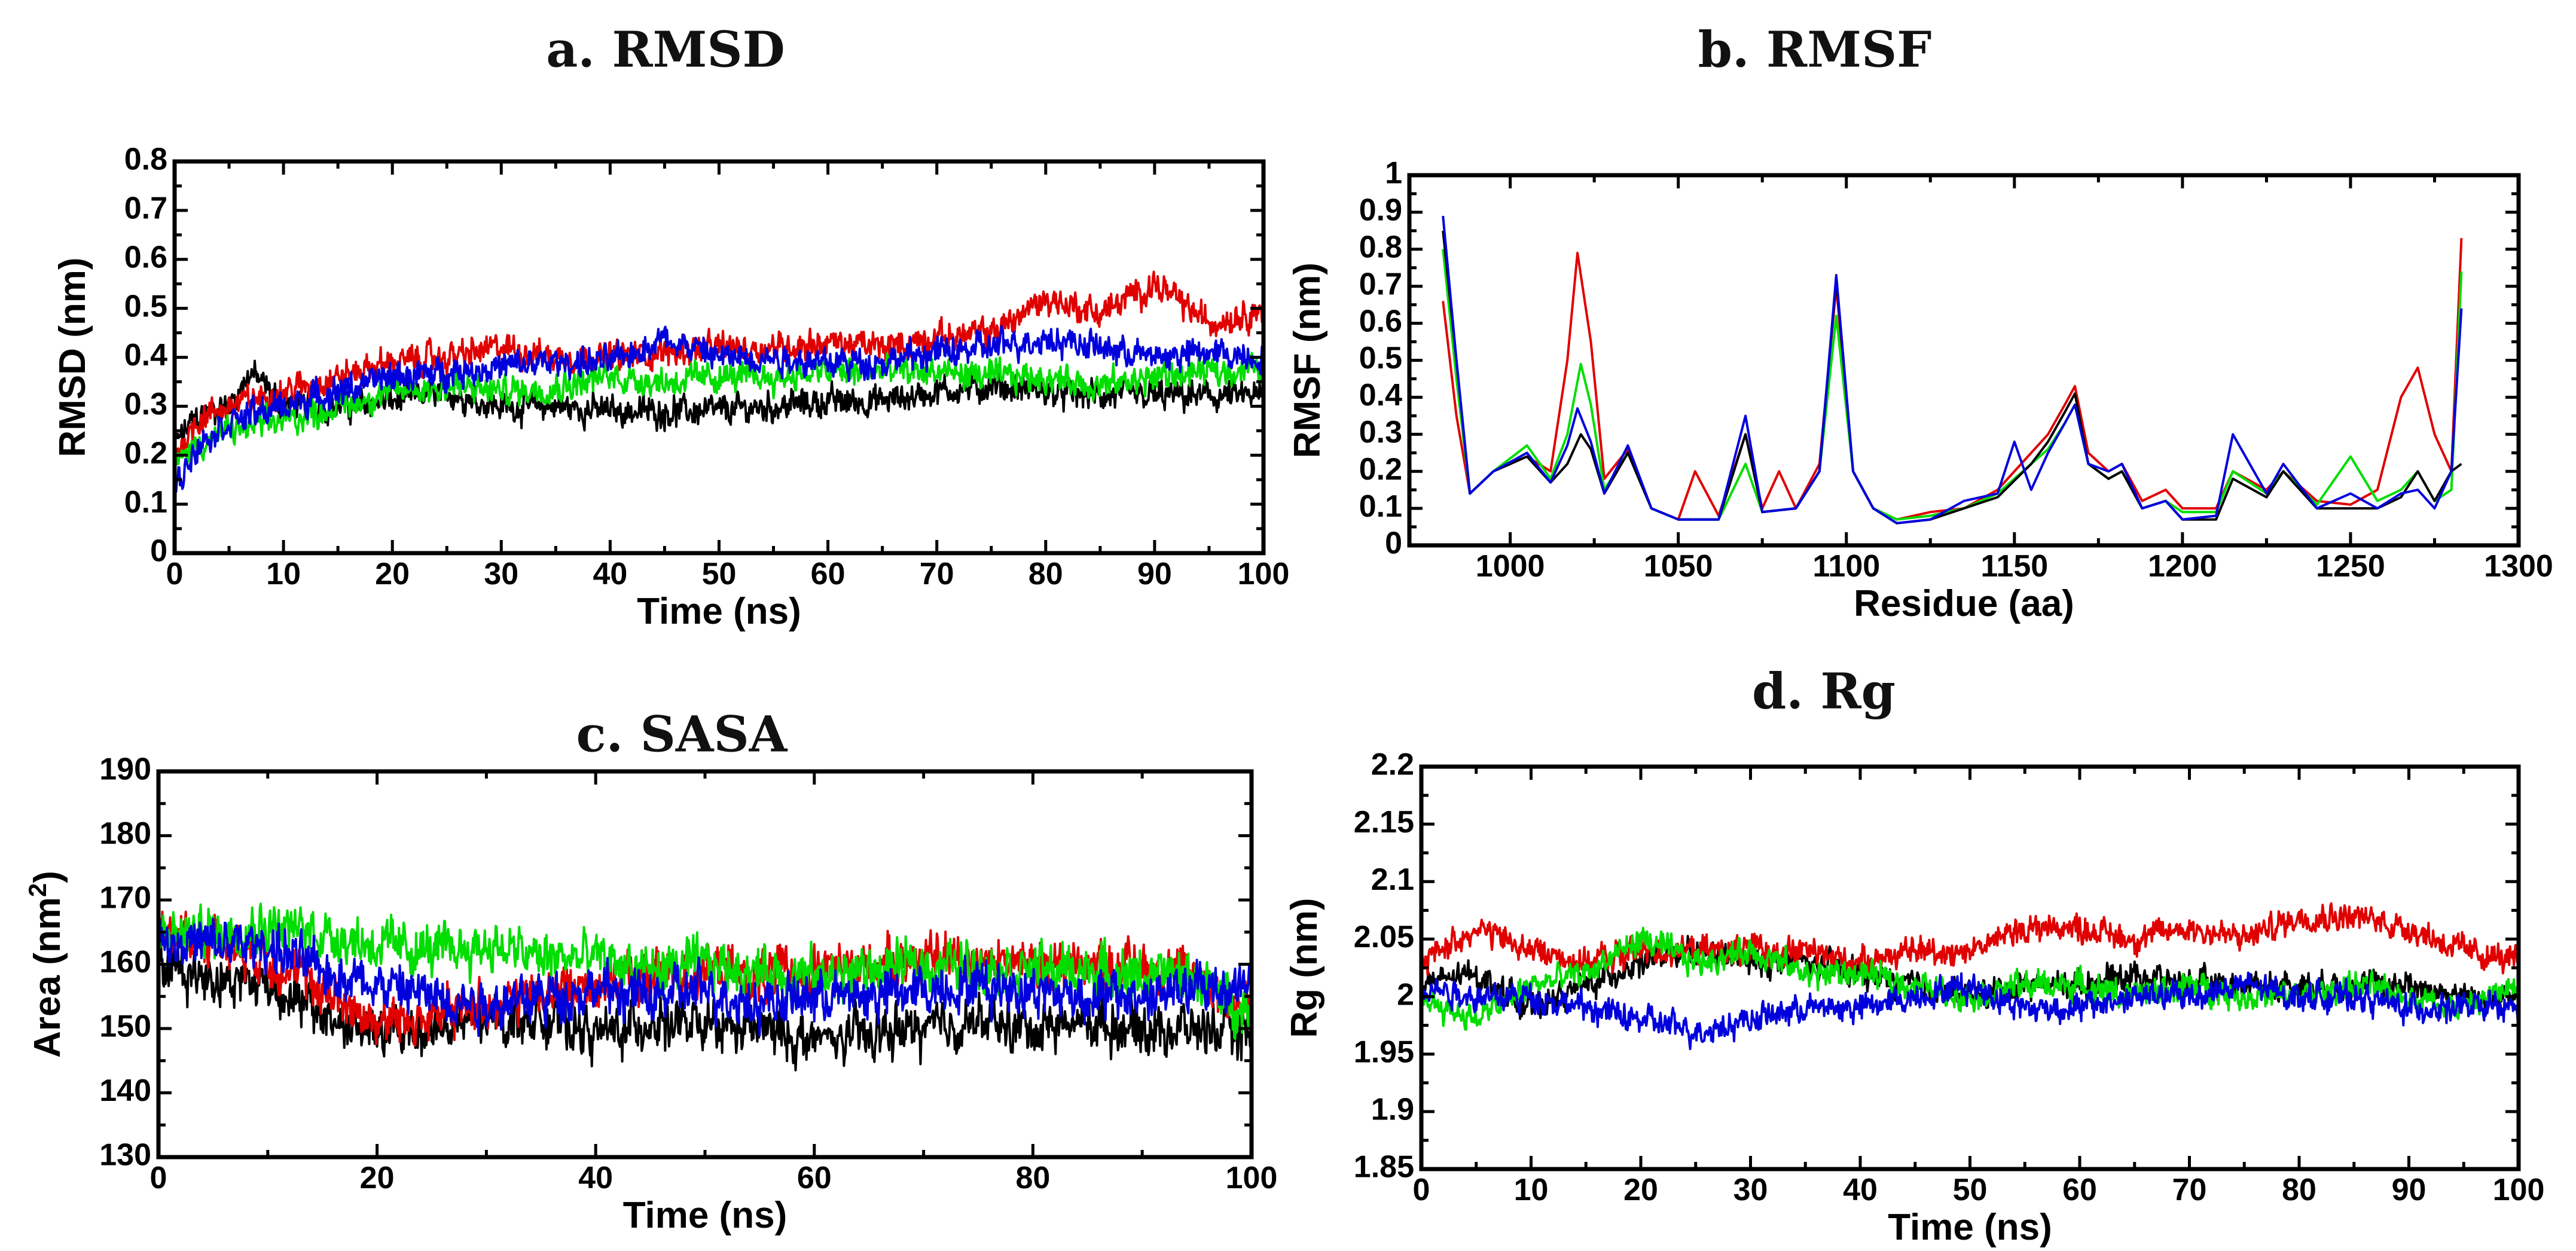  Describe the element at coordinates (610, 574) in the screenshot. I see `rmsd-x-tick-label: 40` at that location.